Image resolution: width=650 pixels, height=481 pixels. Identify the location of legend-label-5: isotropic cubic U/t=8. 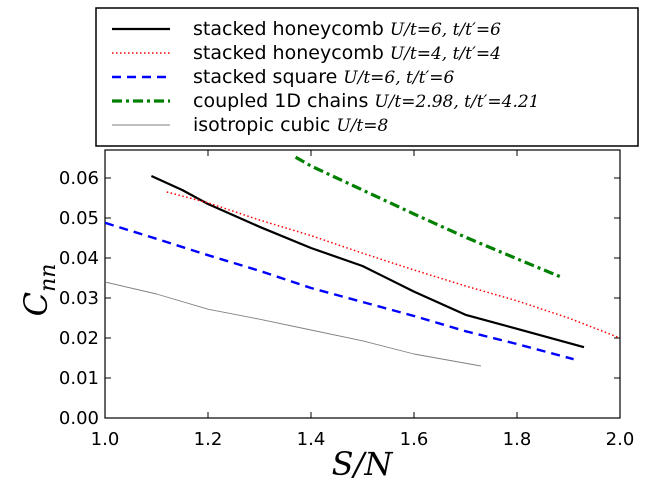
(291, 125).